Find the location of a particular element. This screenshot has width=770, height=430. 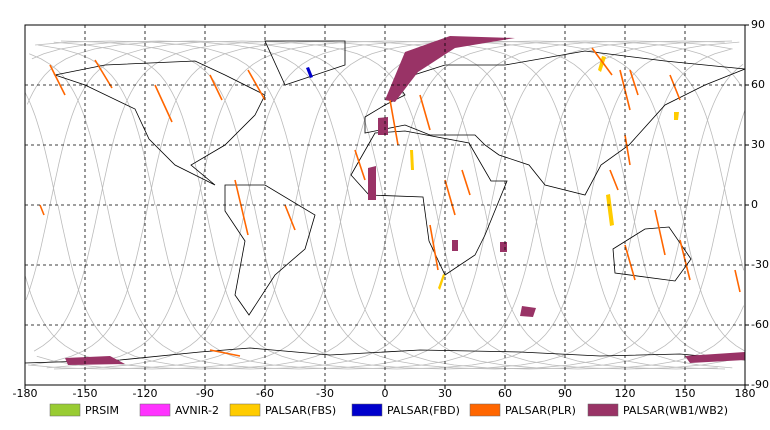

y-tick-label: 30 is located at coordinates (758, 144).